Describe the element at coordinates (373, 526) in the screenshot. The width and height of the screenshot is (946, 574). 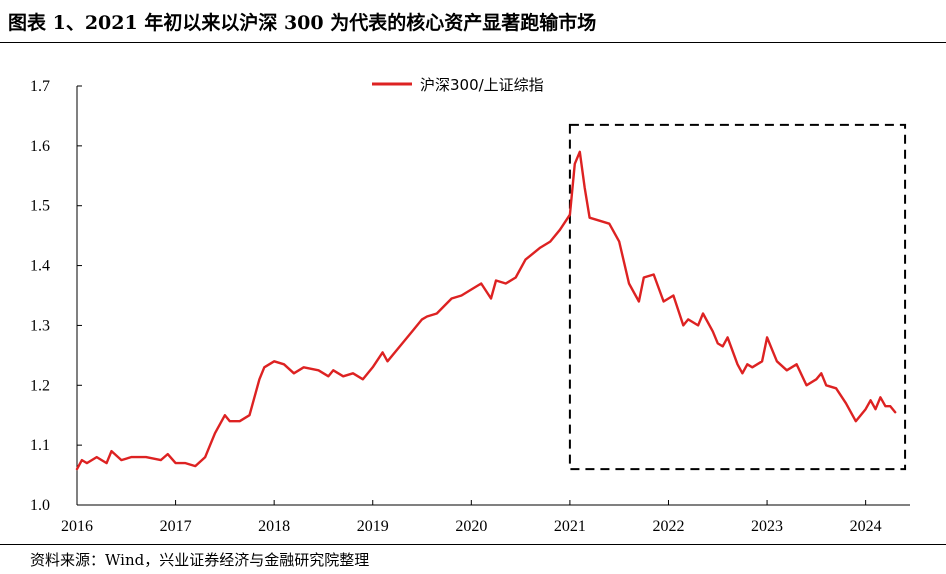
I see `x-tick-label: 2019` at that location.